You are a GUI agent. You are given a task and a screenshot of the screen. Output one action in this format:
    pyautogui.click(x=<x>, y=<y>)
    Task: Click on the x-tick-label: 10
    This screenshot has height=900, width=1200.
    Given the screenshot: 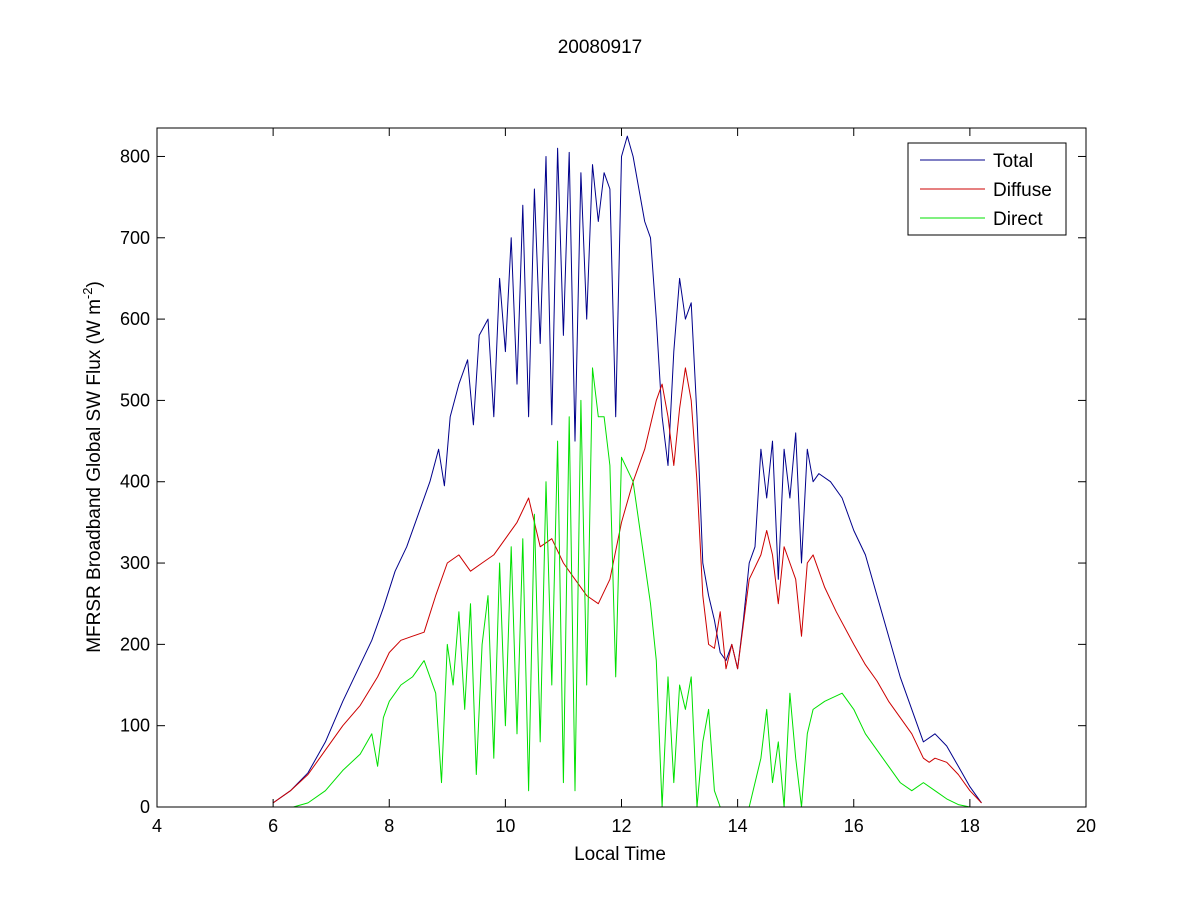 What is the action you would take?
    pyautogui.click(x=505, y=826)
    